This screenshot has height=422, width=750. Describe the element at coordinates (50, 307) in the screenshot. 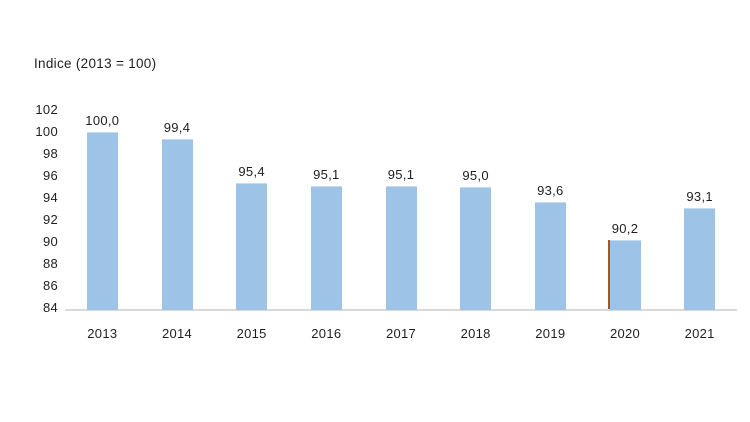

I see `y-axis-tick-label: 84` at that location.